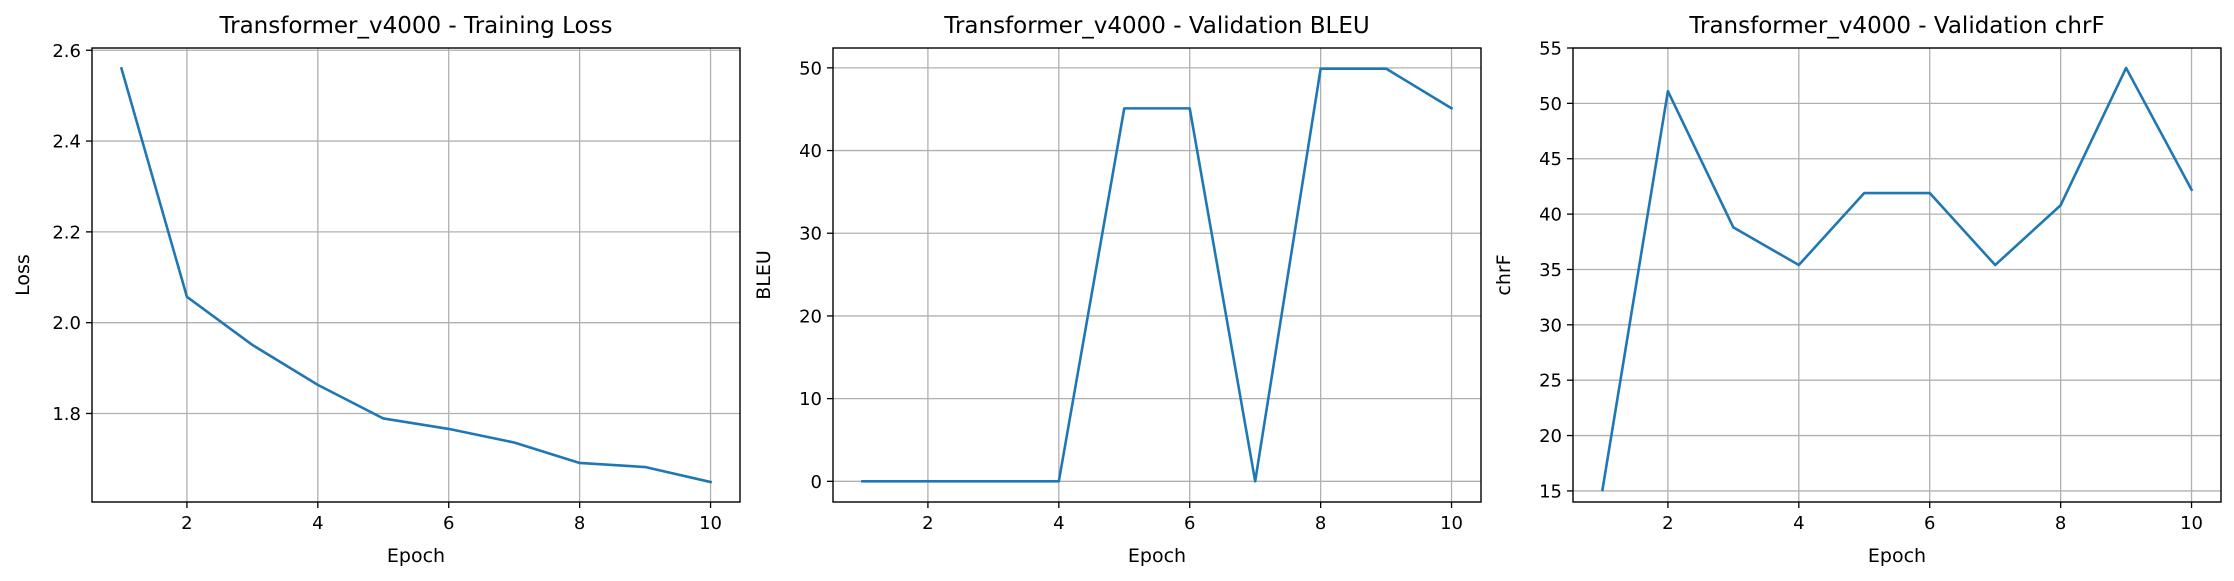 Image resolution: width=2234 pixels, height=581 pixels. I want to click on y-tick-label: 35, so click(1550, 270).